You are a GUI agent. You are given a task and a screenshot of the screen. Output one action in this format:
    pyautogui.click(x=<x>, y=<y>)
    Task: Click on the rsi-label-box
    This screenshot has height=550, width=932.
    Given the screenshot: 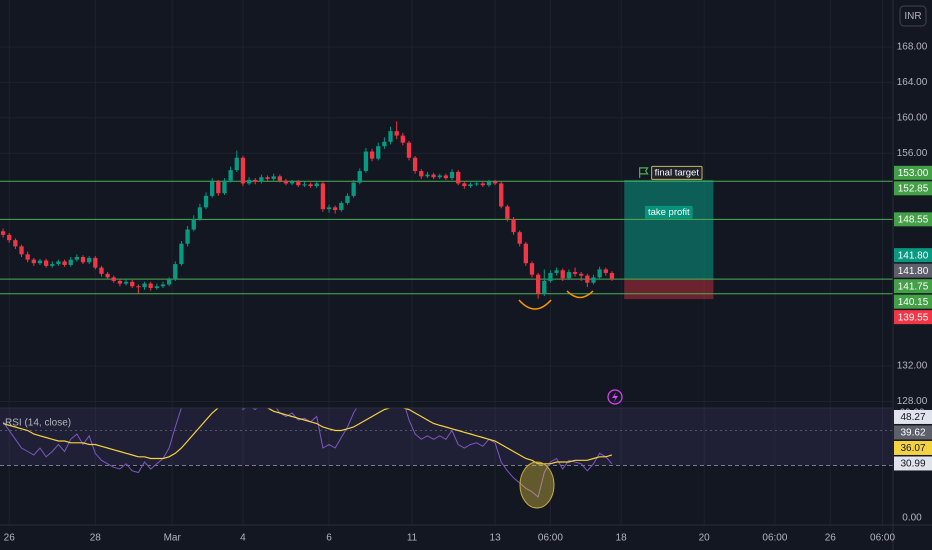 What is the action you would take?
    pyautogui.click(x=913, y=463)
    